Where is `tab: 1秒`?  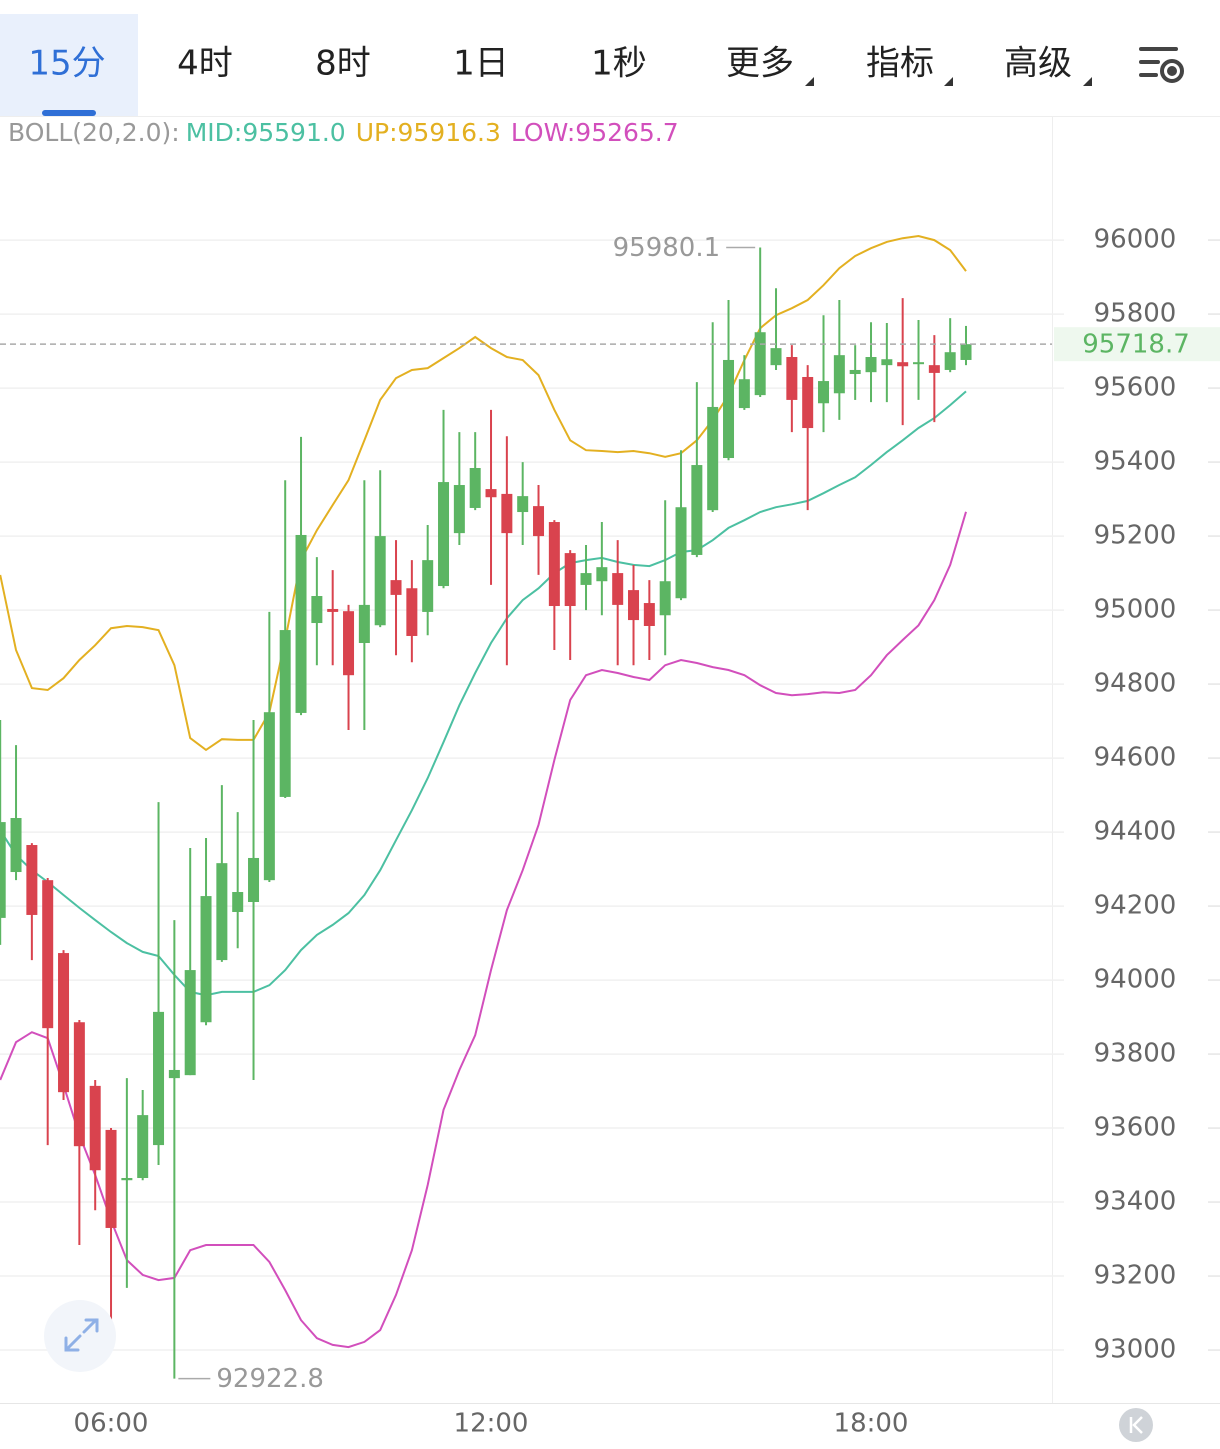 tab: 1秒 is located at coordinates (619, 64).